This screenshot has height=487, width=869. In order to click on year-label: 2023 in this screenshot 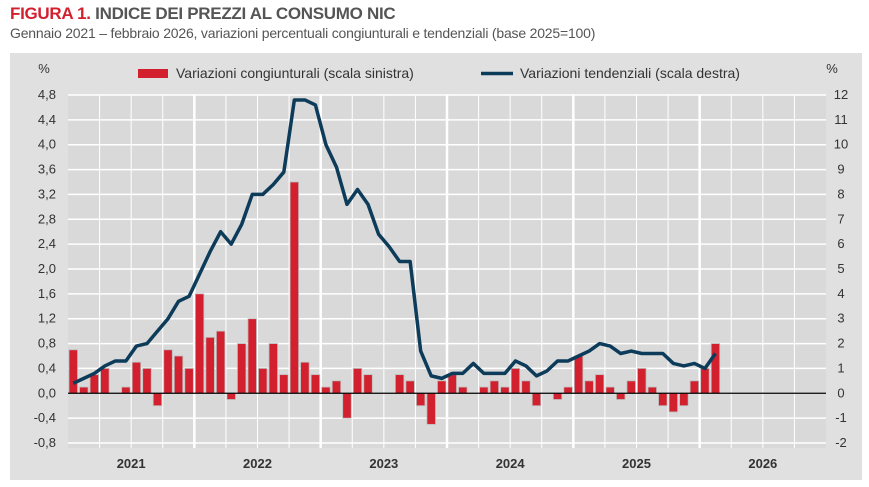, I will do `click(383, 463)`.